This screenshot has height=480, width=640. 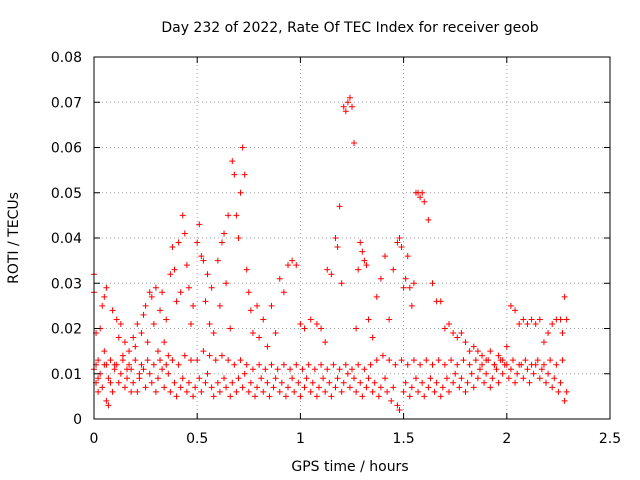 I want to click on y-tick-label: 0.03, so click(x=66, y=284).